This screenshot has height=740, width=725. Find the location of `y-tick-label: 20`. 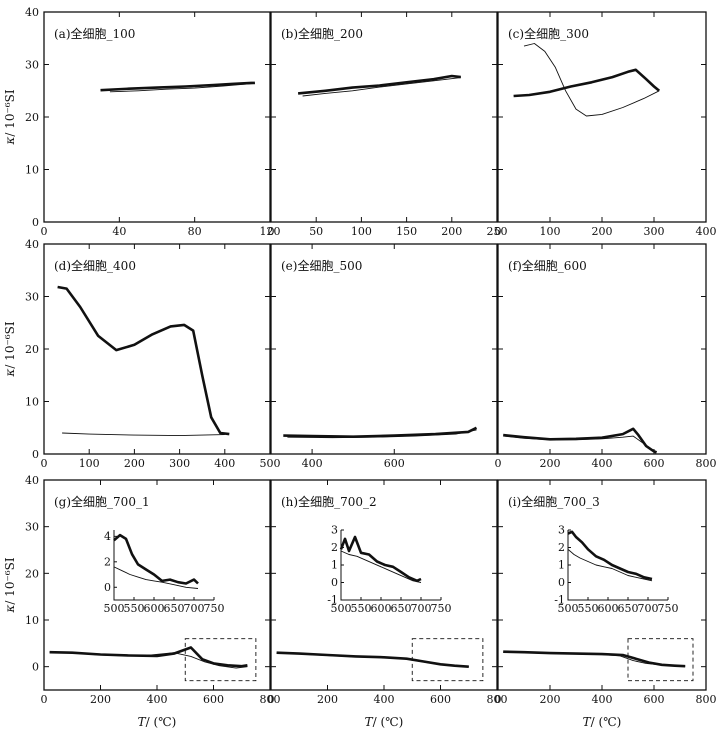

y-tick-label: 20 is located at coordinates (32, 117).